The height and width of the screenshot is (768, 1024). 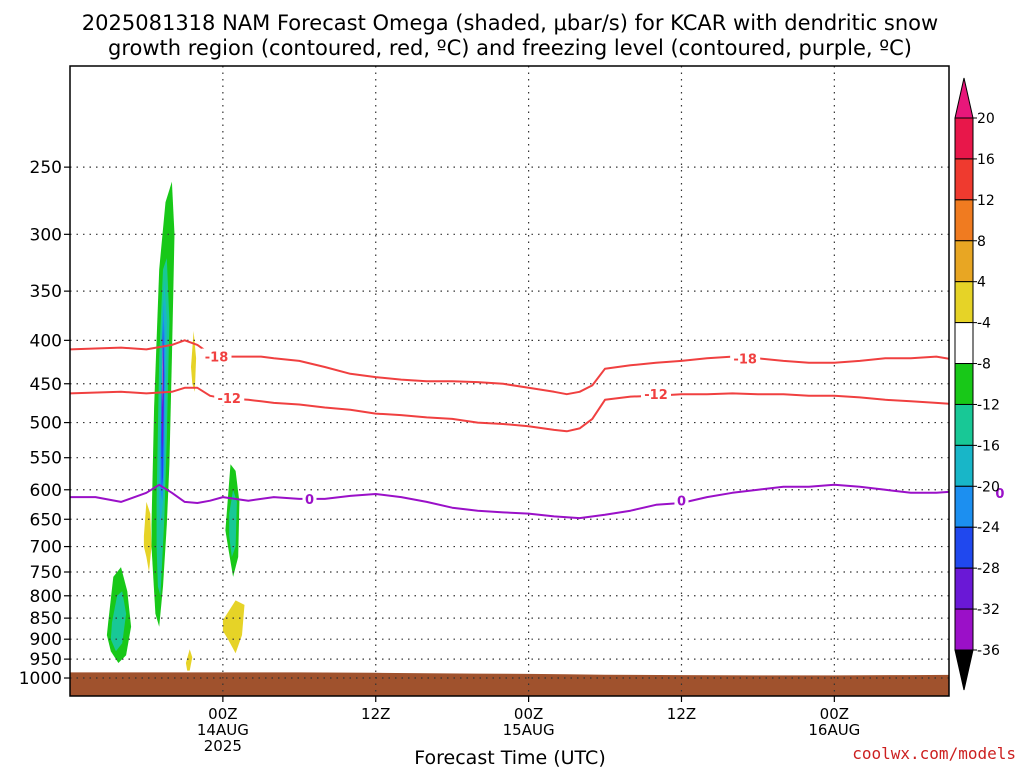 What do you see at coordinates (46, 548) in the screenshot?
I see `y-tick-label: 700` at bounding box center [46, 548].